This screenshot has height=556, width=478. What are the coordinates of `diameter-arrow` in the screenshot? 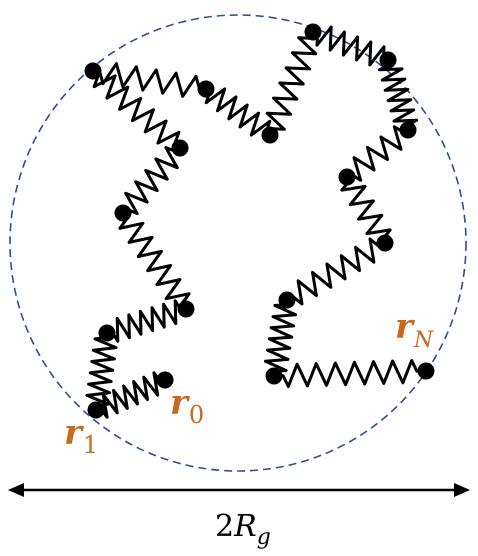 It's located at (239, 490).